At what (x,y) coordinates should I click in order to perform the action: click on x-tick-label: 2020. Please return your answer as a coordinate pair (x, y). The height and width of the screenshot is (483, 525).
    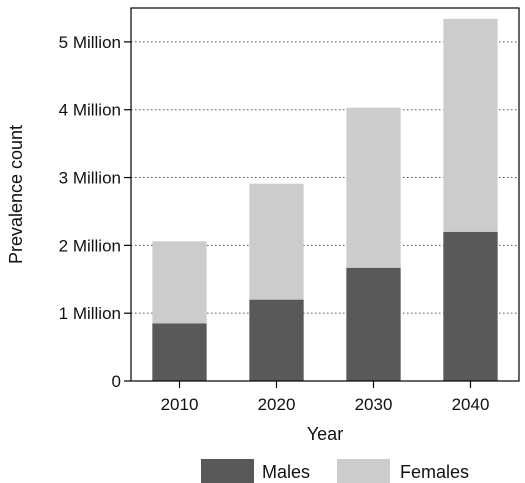
    Looking at the image, I should click on (277, 404).